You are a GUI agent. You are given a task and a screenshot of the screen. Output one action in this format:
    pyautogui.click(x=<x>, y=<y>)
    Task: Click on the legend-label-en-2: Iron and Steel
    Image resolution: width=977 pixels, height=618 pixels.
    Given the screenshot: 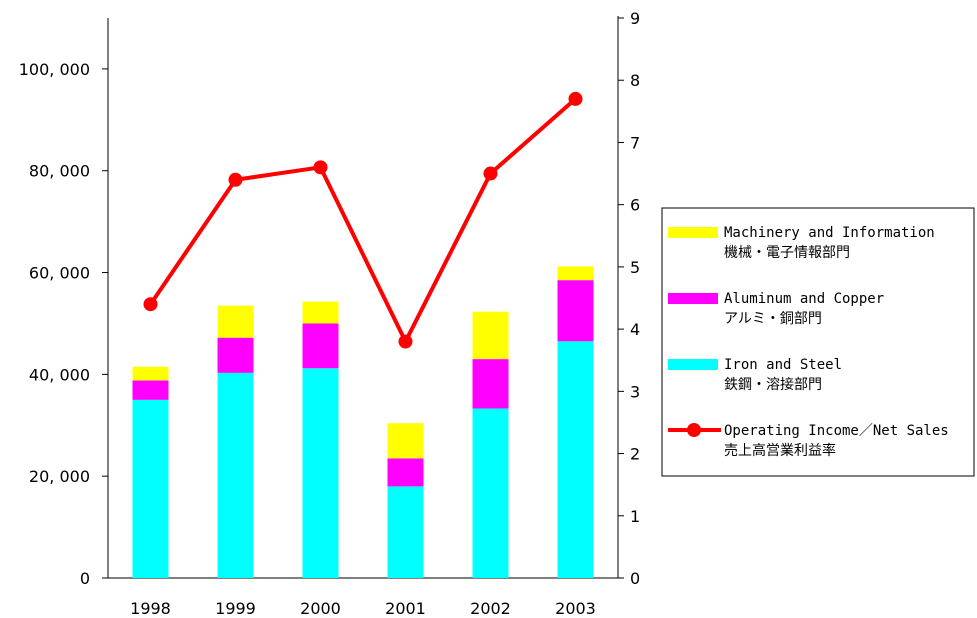 What is the action you would take?
    pyautogui.click(x=783, y=365)
    